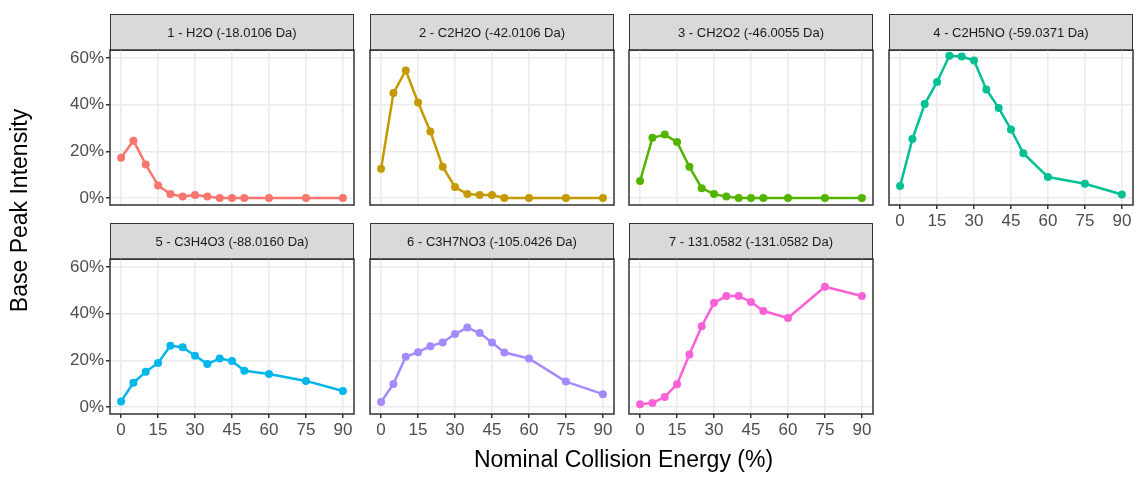 The height and width of the screenshot is (479, 1139). Describe the element at coordinates (91, 406) in the screenshot. I see `y-tick-label: 0%` at that location.